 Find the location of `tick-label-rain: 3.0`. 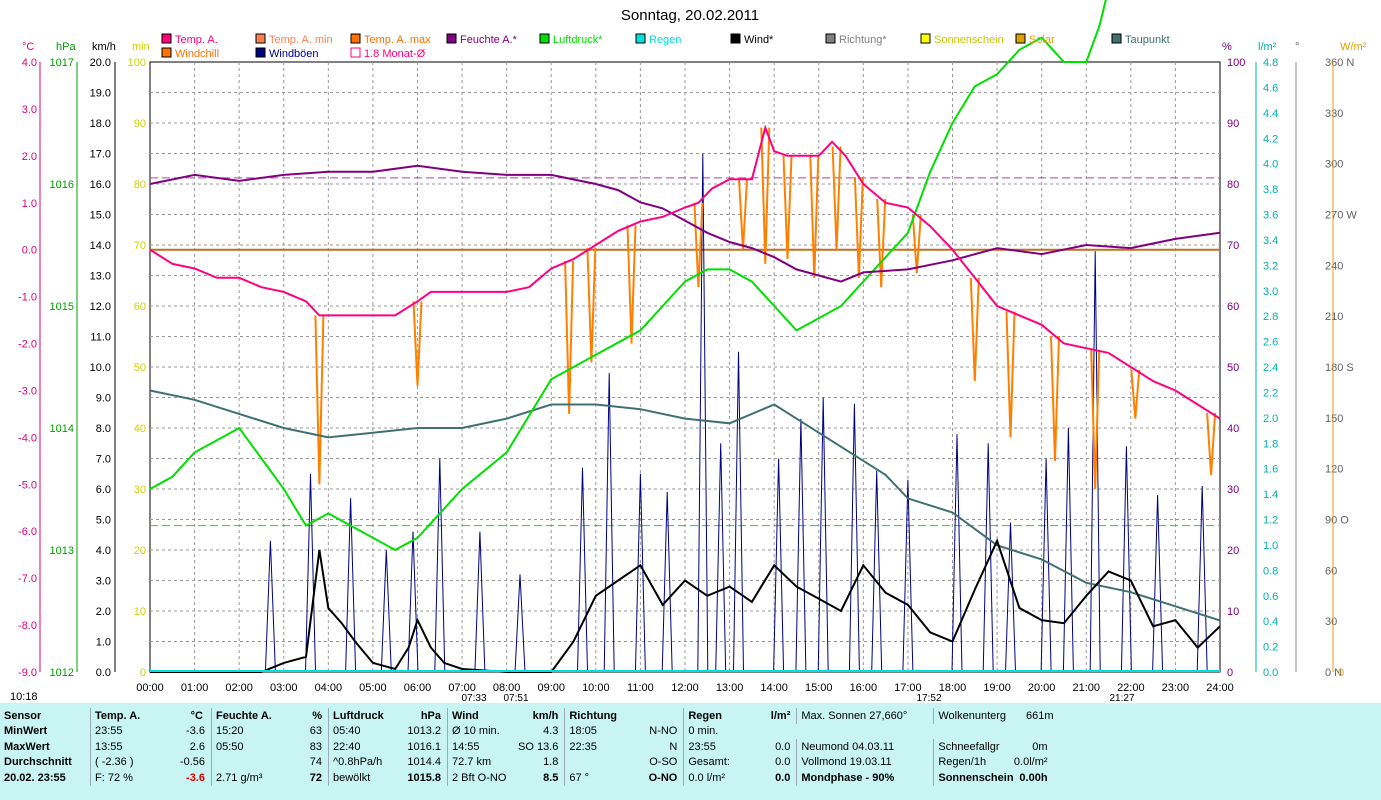

tick-label-rain: 3.0 is located at coordinates (1270, 292).